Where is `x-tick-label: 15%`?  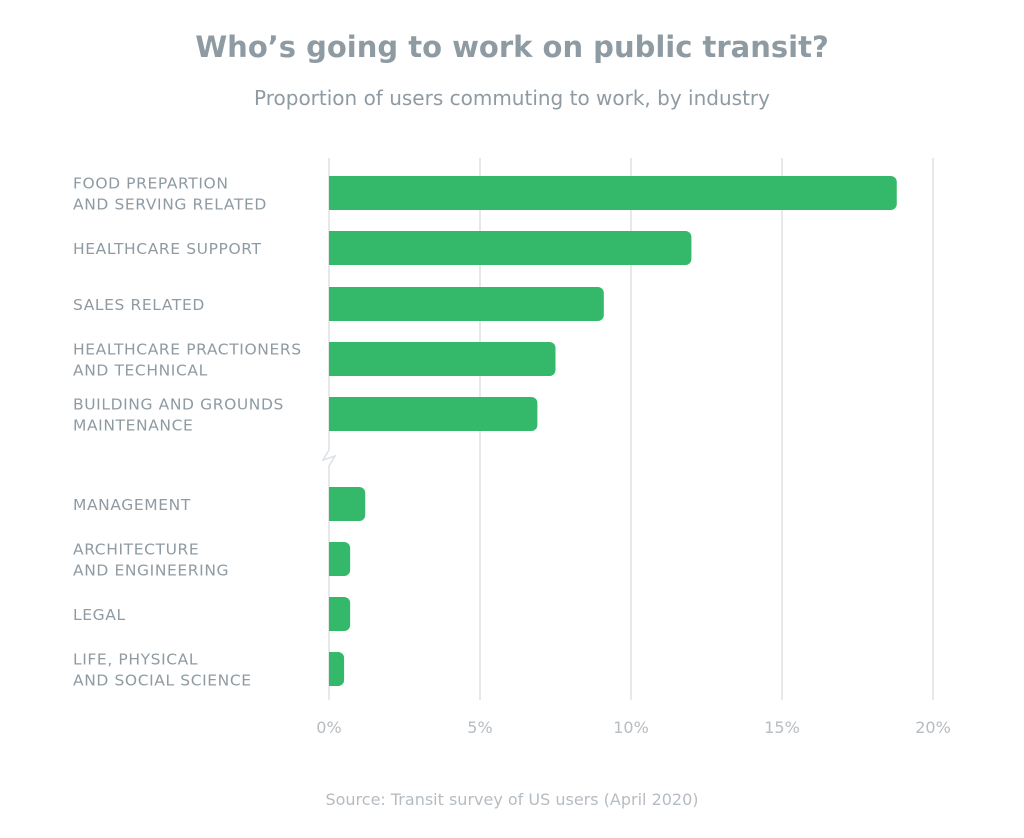
x-tick-label: 15% is located at coordinates (782, 727).